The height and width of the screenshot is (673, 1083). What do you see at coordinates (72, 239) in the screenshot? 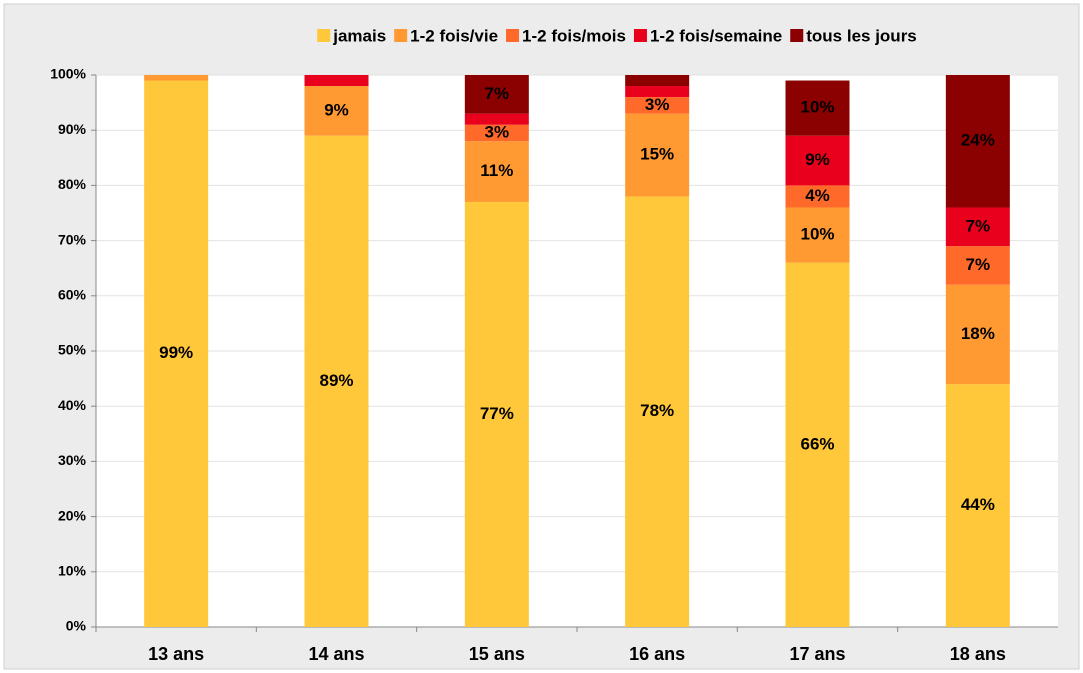
I see `y-tick-label: 70%` at bounding box center [72, 239].